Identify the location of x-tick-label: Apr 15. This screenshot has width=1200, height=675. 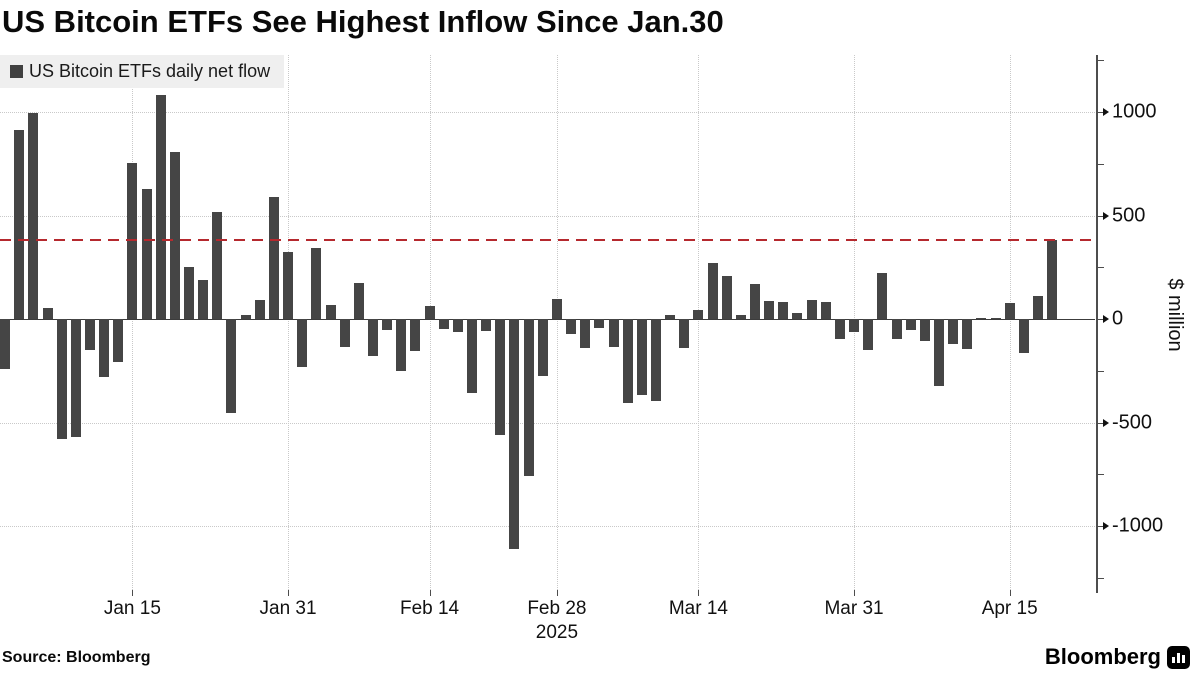
(1009, 608).